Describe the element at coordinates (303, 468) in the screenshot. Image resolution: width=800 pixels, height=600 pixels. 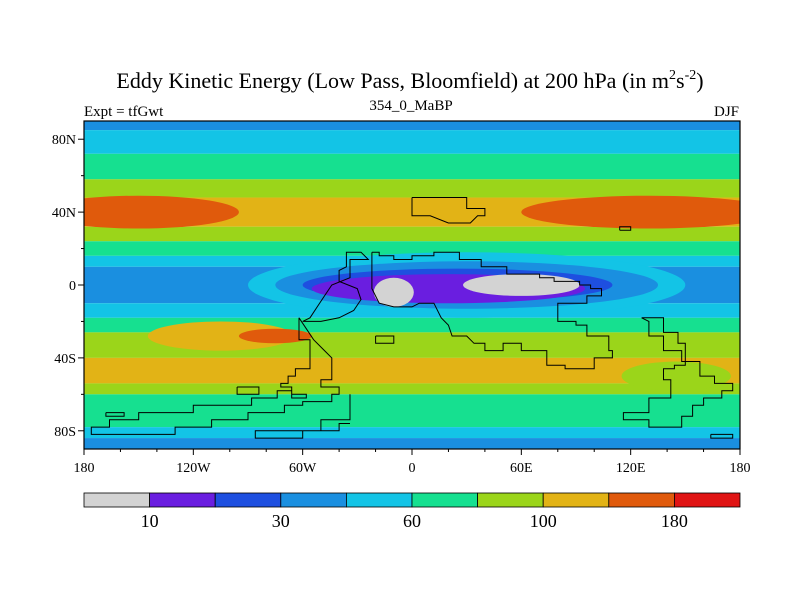
I see `x-tick-label-2: 60W` at that location.